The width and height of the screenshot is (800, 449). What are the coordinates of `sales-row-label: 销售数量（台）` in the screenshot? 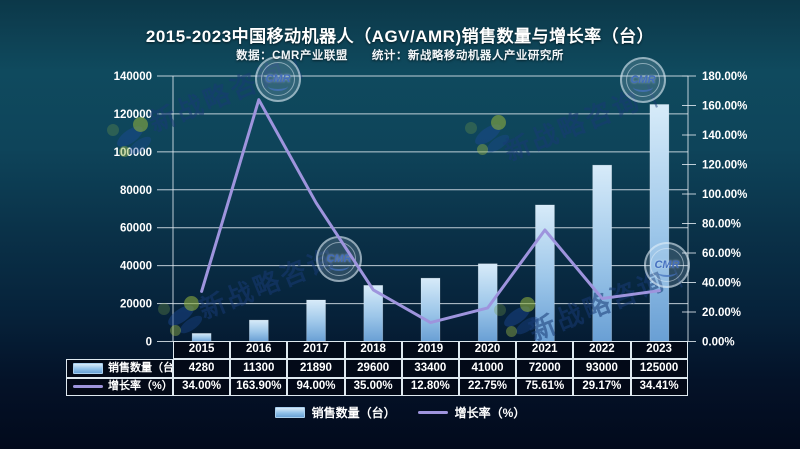 It's located at (140, 367).